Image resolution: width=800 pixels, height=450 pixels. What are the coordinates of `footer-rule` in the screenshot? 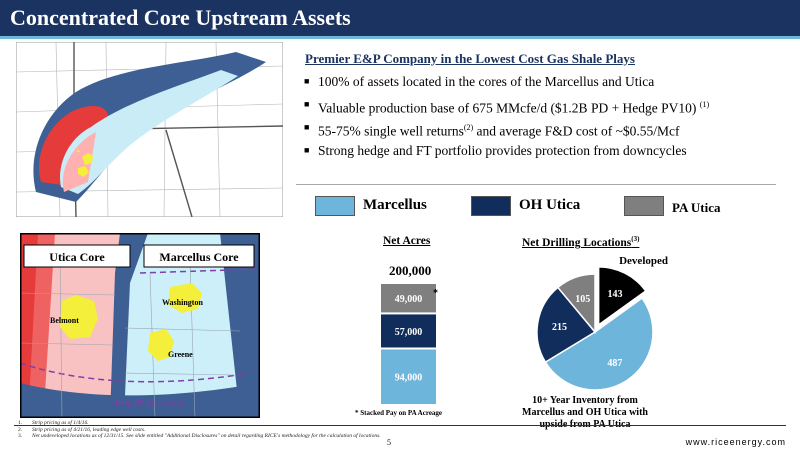 It's located at (400, 425).